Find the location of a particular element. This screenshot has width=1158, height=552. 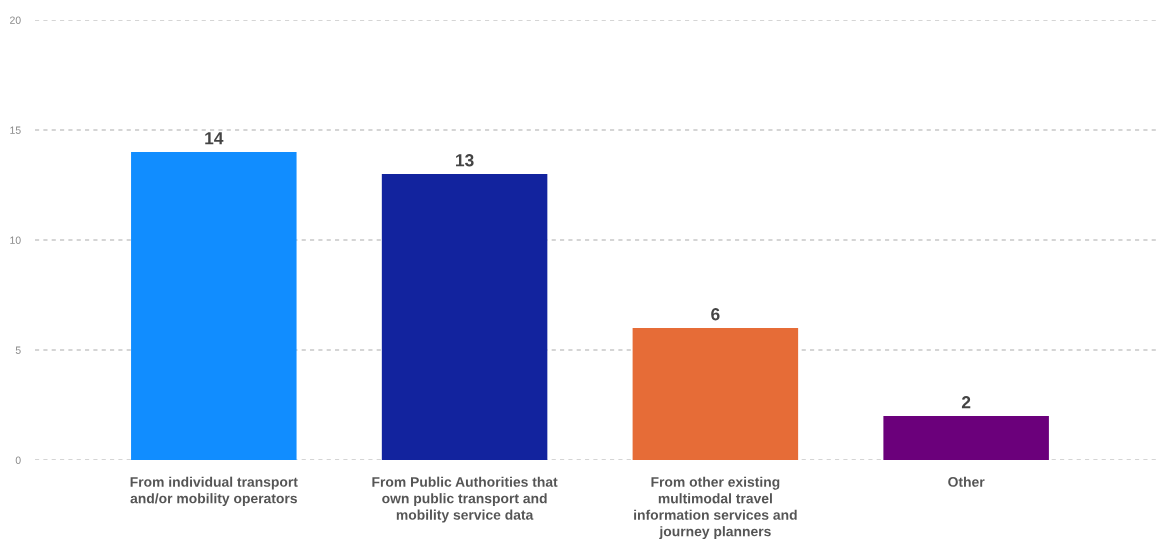

data-label: 13 is located at coordinates (465, 160).